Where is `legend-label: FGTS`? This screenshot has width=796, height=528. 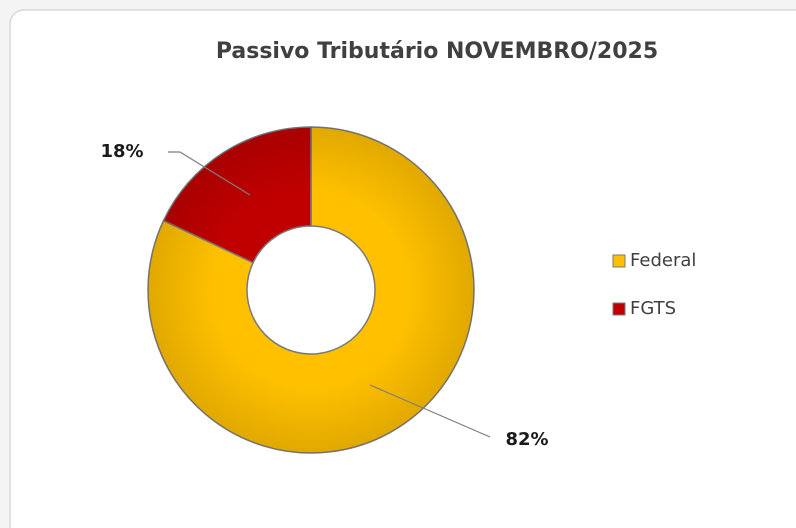
legend-label: FGTS is located at coordinates (653, 308).